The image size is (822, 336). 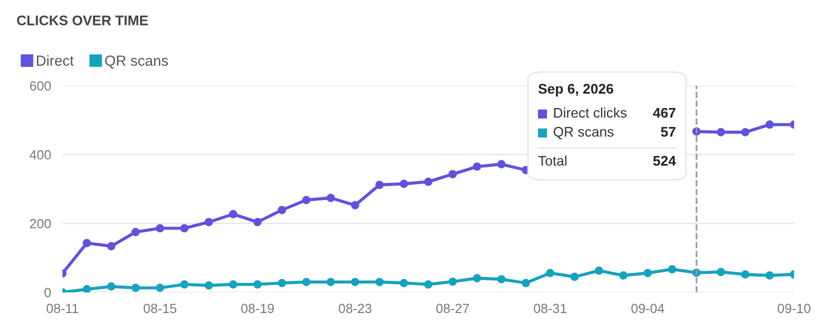 What do you see at coordinates (47, 293) in the screenshot?
I see `y-tick-label: 0` at bounding box center [47, 293].